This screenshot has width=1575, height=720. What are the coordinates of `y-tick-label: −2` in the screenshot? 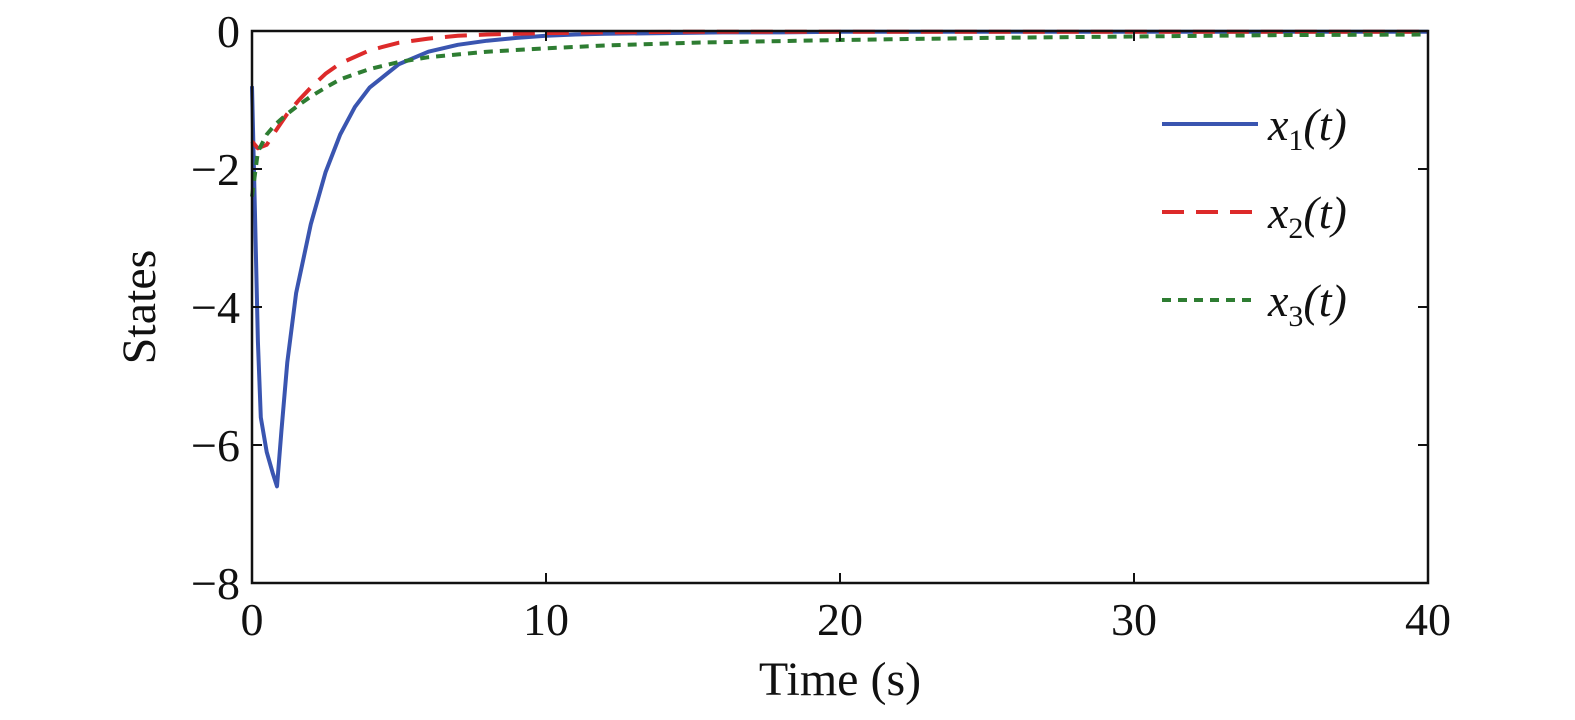 It's located at (215, 169).